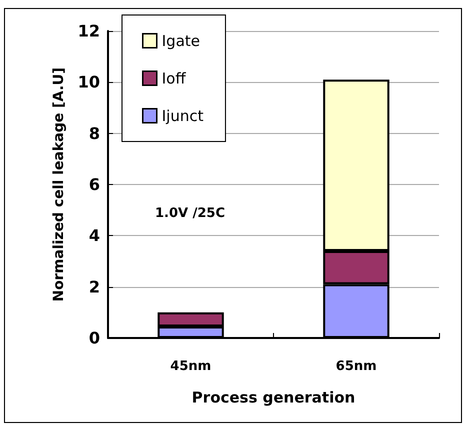 Image resolution: width=464 pixels, height=425 pixels. I want to click on y-tick-label: 8, so click(94, 133).